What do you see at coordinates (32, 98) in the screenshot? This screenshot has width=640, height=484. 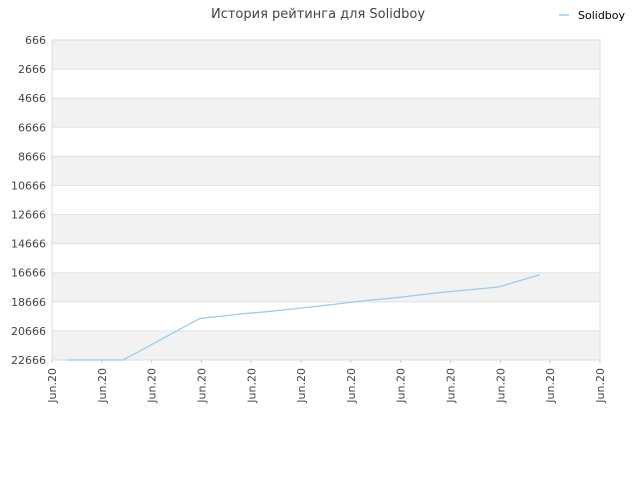 I see `y-tick-label: 4666` at bounding box center [32, 98].